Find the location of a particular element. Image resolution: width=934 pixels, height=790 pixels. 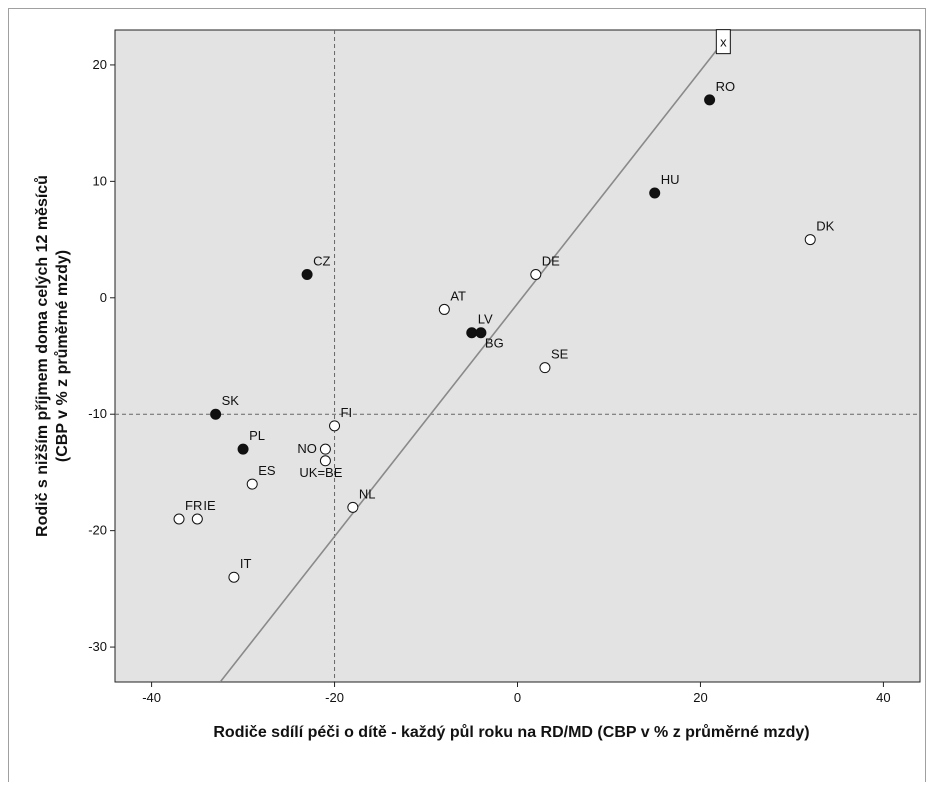

data-label: SE is located at coordinates (560, 354).